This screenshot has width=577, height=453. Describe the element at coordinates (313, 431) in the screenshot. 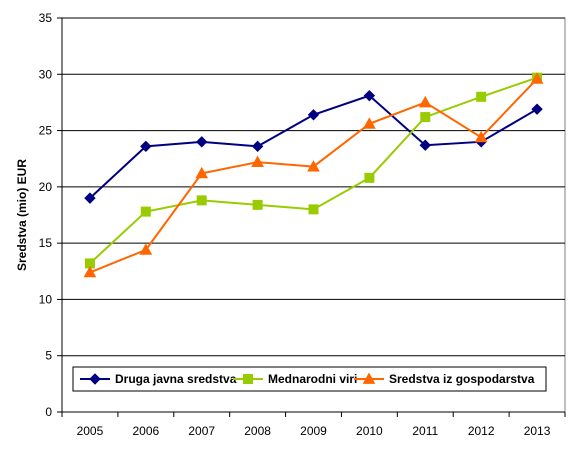

I see `x-tick-label: 2009` at that location.